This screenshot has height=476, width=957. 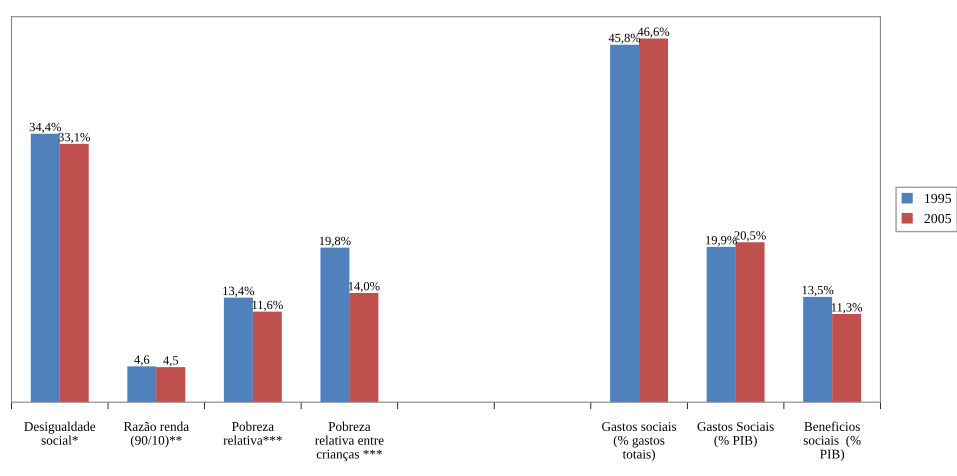 I want to click on x-tick-label: Gastos Sociais (% PIB), so click(x=735, y=435).